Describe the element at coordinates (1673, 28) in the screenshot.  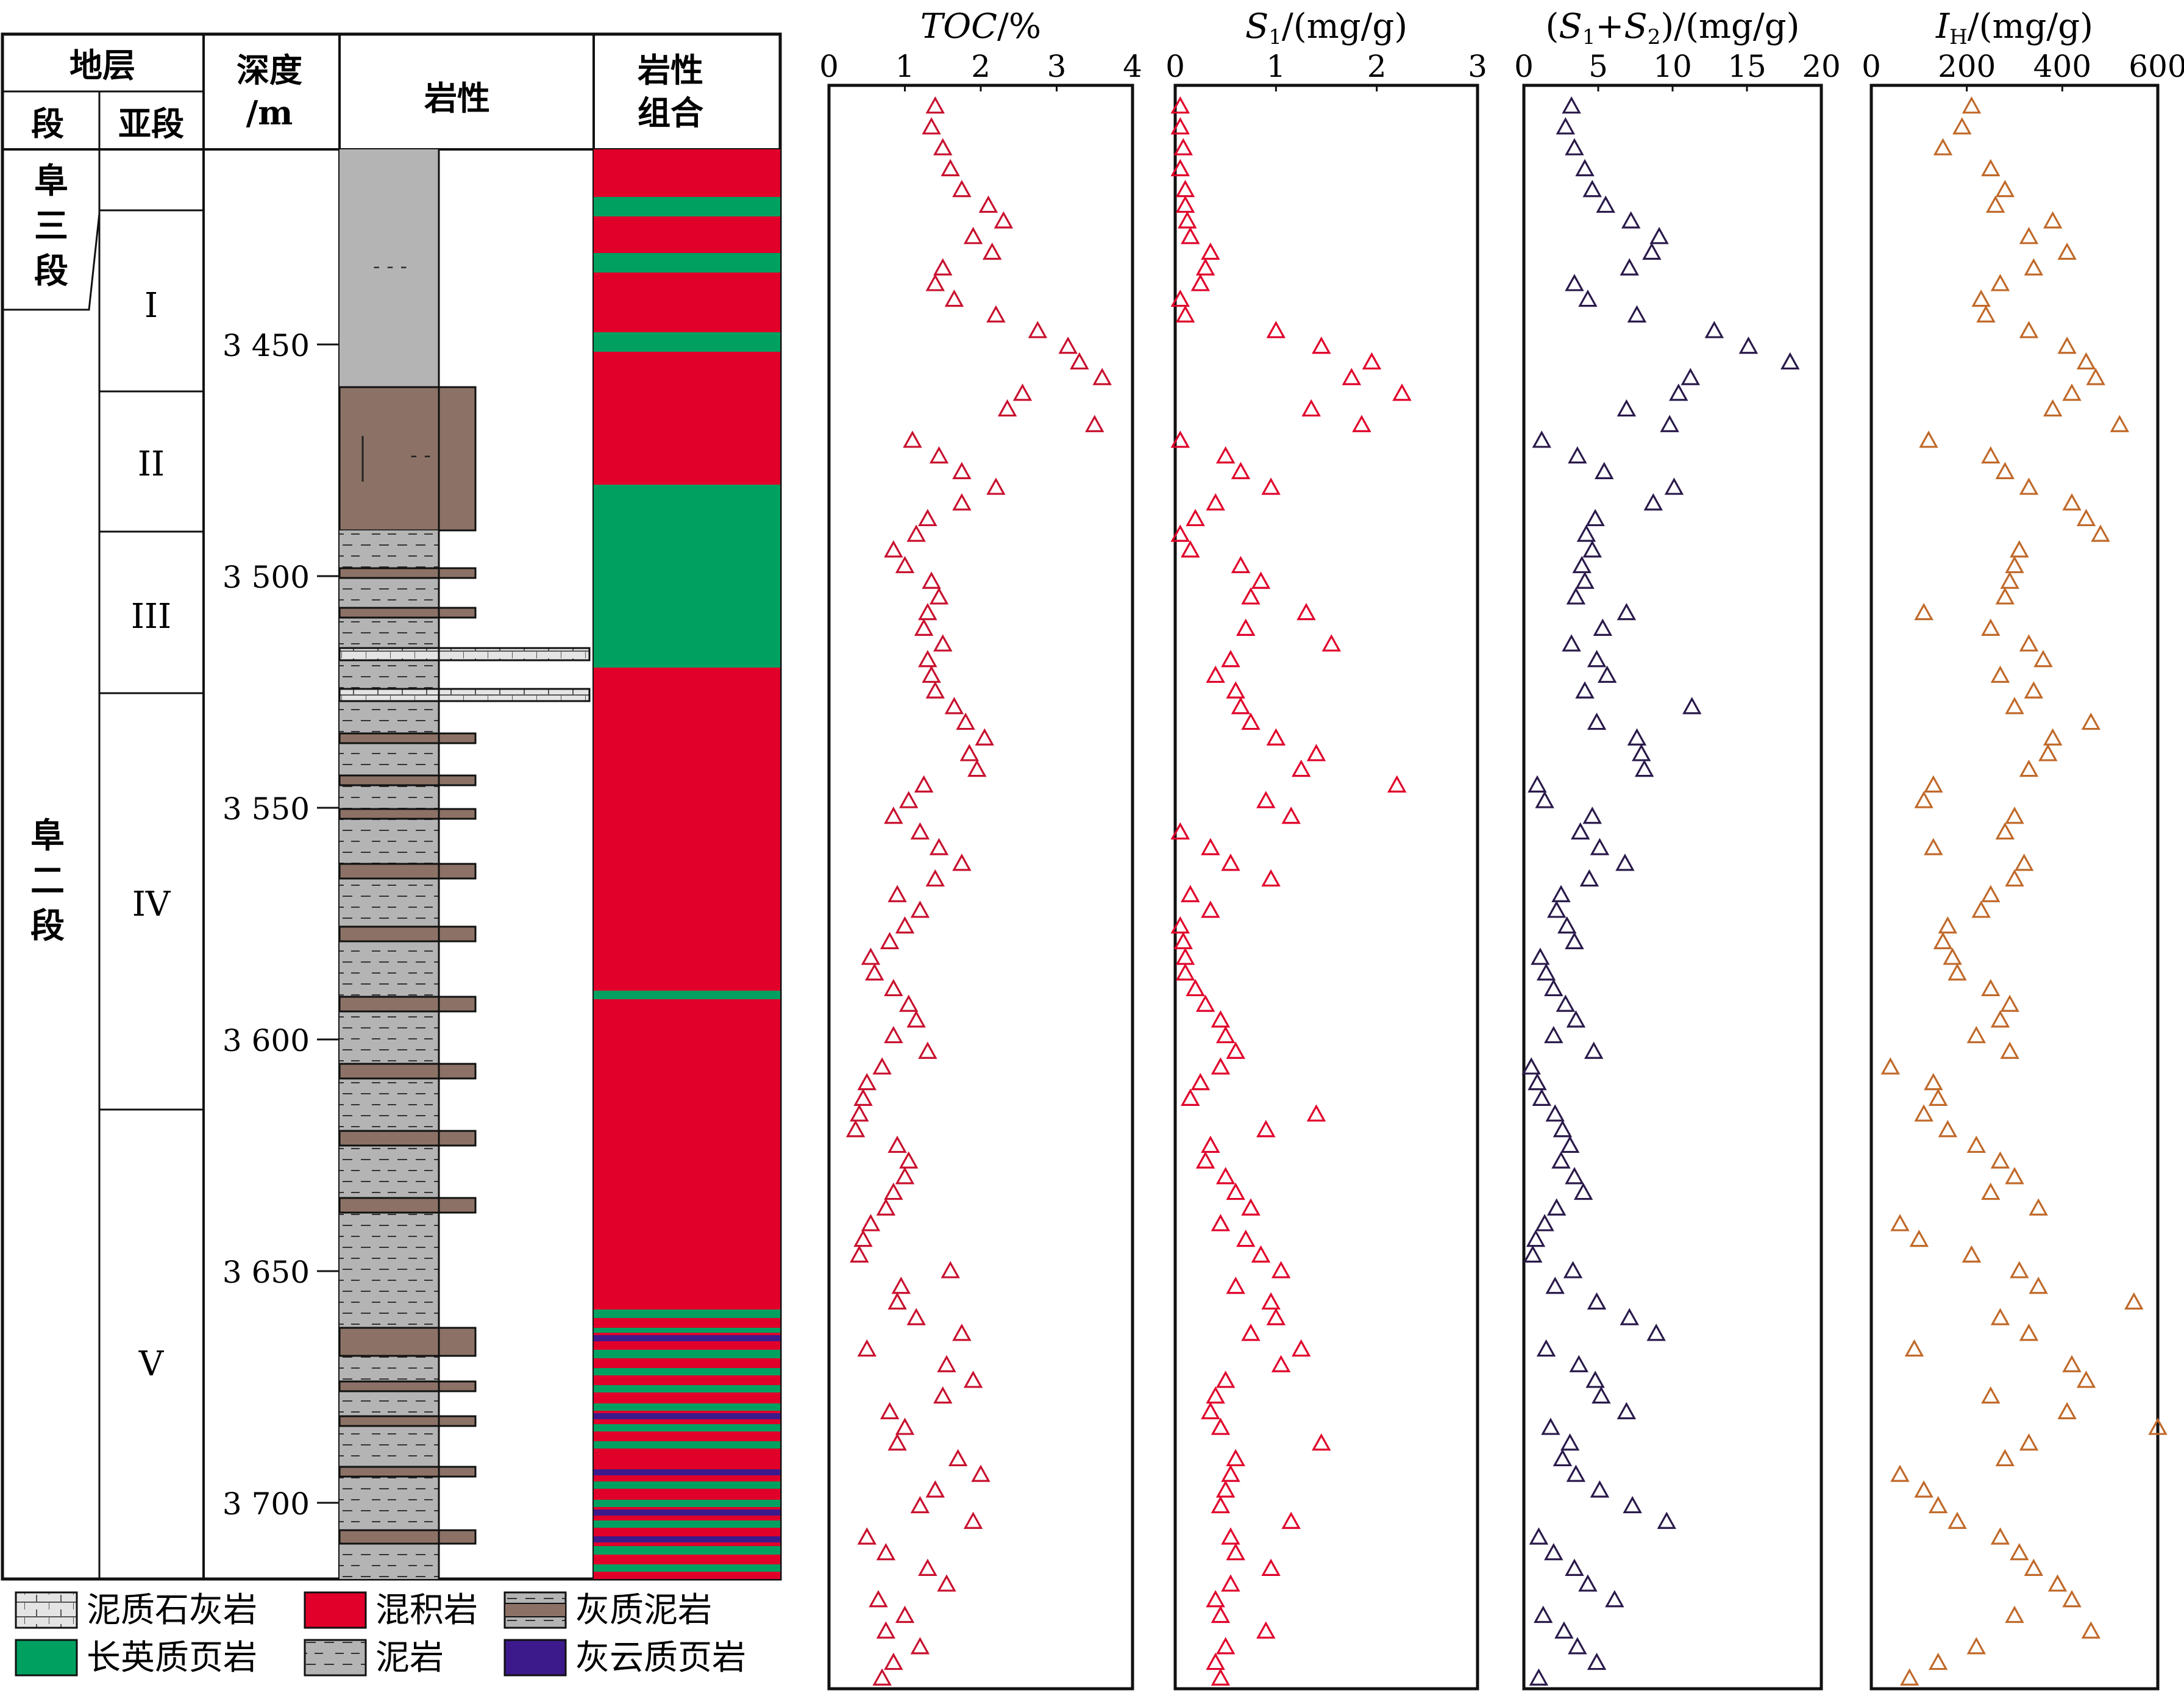
I see `track-title-s1s2: (S1+S2)/(mg/g)` at that location.